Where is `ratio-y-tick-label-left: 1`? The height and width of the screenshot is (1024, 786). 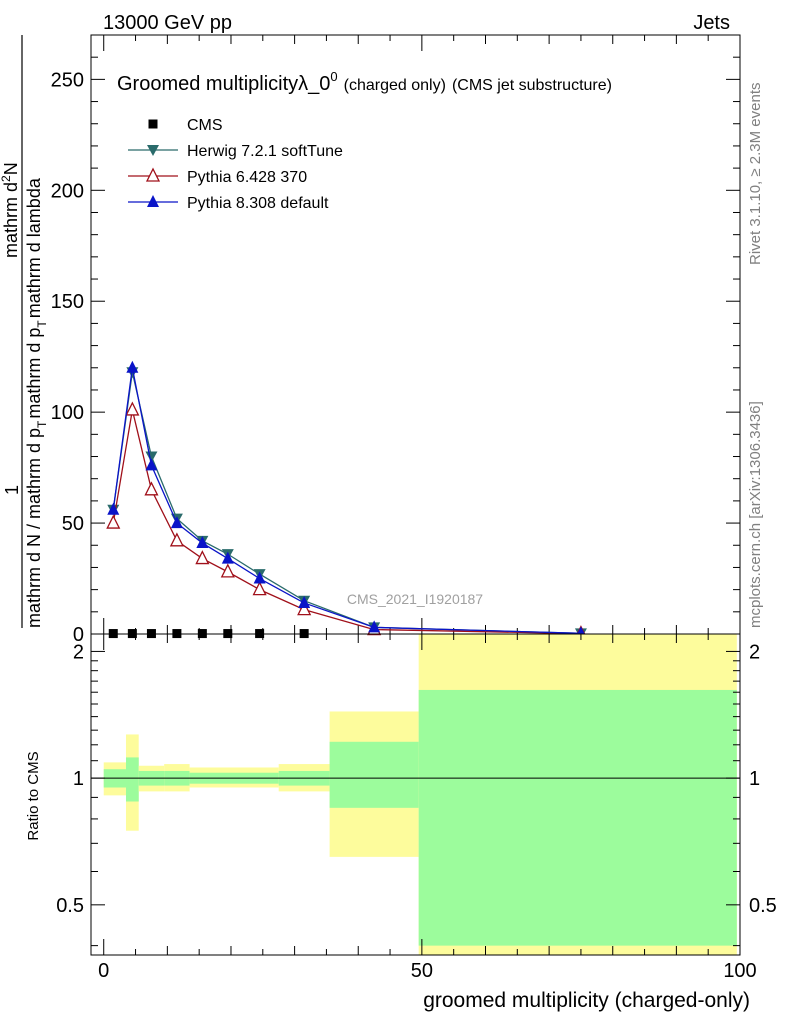 ratio-y-tick-label-left: 1 is located at coordinates (78, 779).